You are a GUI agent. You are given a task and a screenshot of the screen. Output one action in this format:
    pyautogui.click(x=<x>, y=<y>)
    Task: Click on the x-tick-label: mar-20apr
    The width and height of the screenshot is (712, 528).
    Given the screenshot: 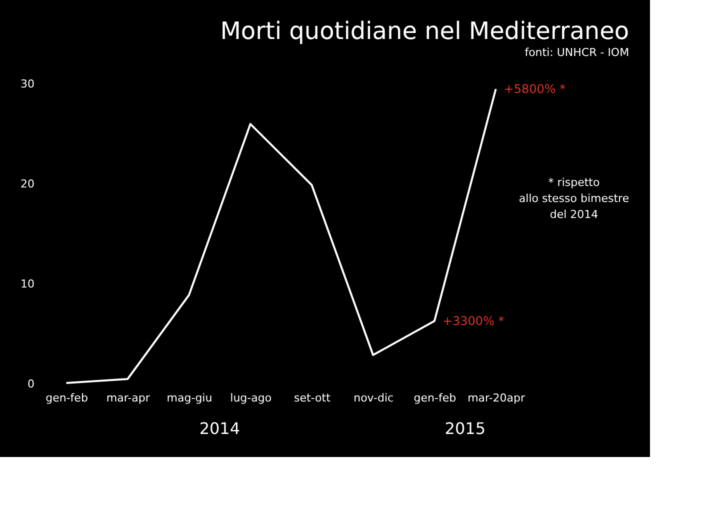 What is the action you would take?
    pyautogui.click(x=497, y=398)
    